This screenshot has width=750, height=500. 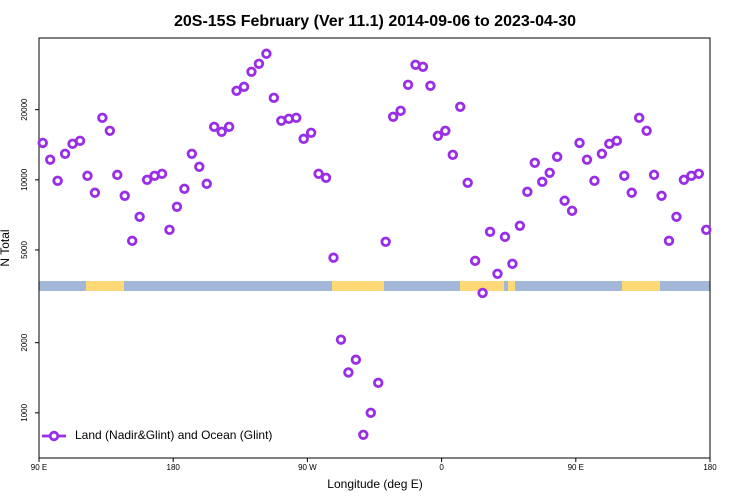 What do you see at coordinates (173, 435) in the screenshot?
I see `legend-label: Land (Nadir&Glint) and Ocean (Glint)` at bounding box center [173, 435].